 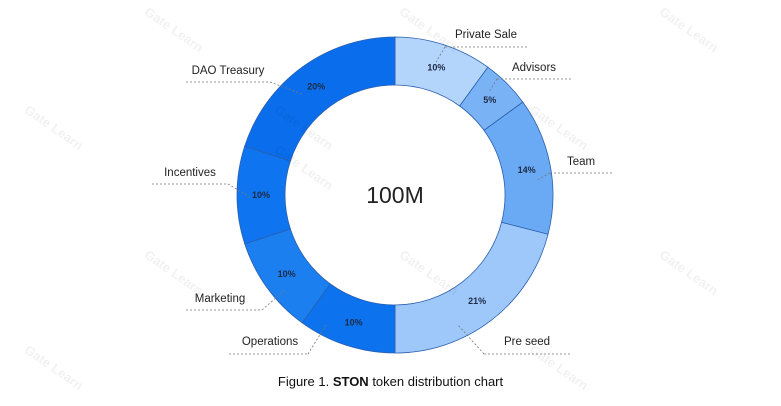 What do you see at coordinates (350, 381) in the screenshot?
I see `caption-bold: STON` at bounding box center [350, 381].